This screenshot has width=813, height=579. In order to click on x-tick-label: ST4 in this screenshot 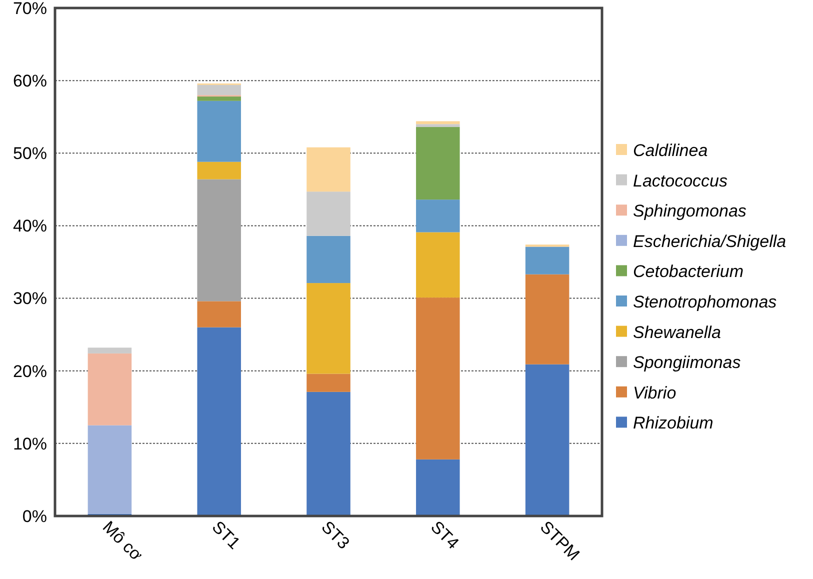, I will do `click(445, 535)`.